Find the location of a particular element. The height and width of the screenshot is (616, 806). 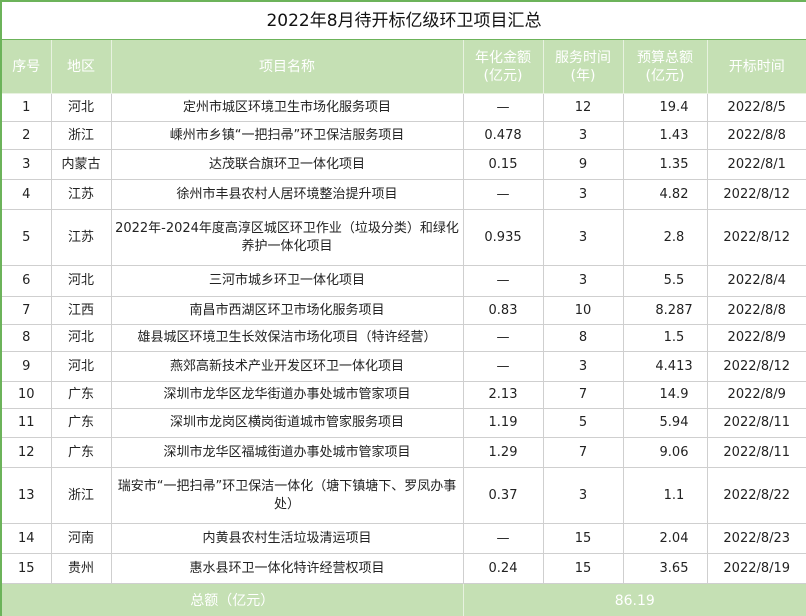

cell-bid-date: 2022/8/12 is located at coordinates (756, 366).